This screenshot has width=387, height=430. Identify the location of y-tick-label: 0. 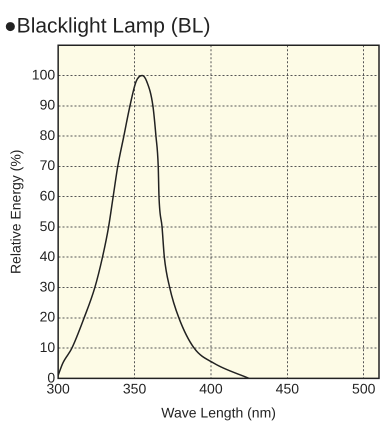
(51, 377).